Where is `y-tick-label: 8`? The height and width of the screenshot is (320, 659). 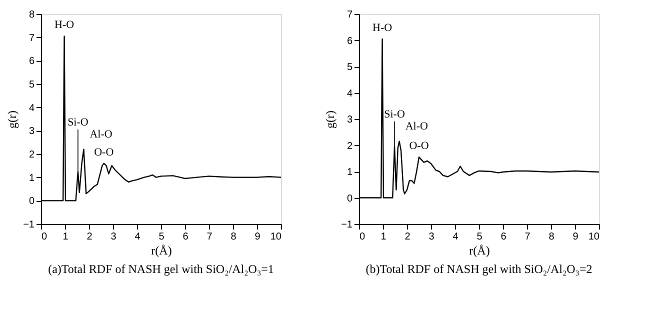 y-tick-label: 8 is located at coordinates (31, 15).